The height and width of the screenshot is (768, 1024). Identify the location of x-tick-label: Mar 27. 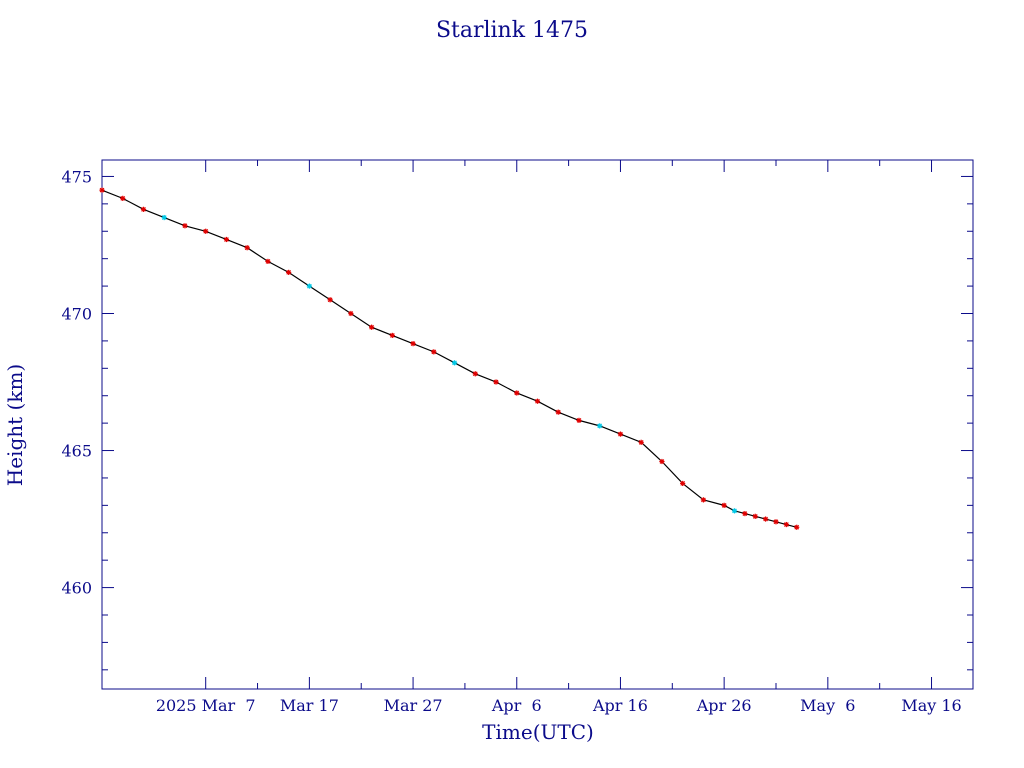
(413, 705).